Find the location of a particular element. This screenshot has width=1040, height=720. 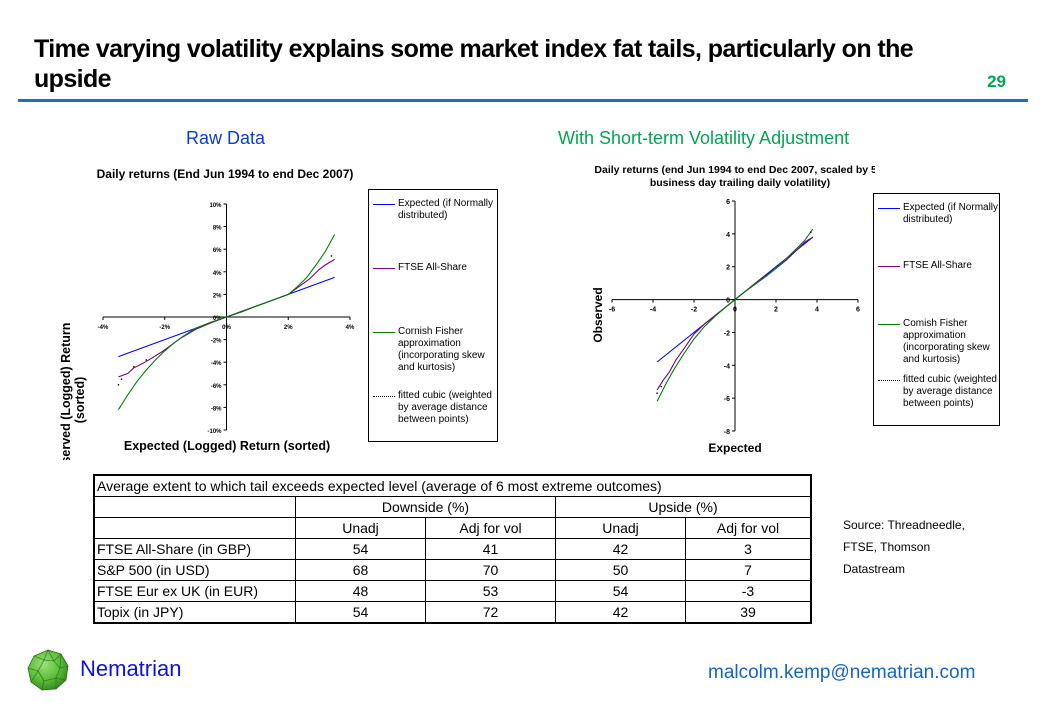

header-divider is located at coordinates (523, 100).